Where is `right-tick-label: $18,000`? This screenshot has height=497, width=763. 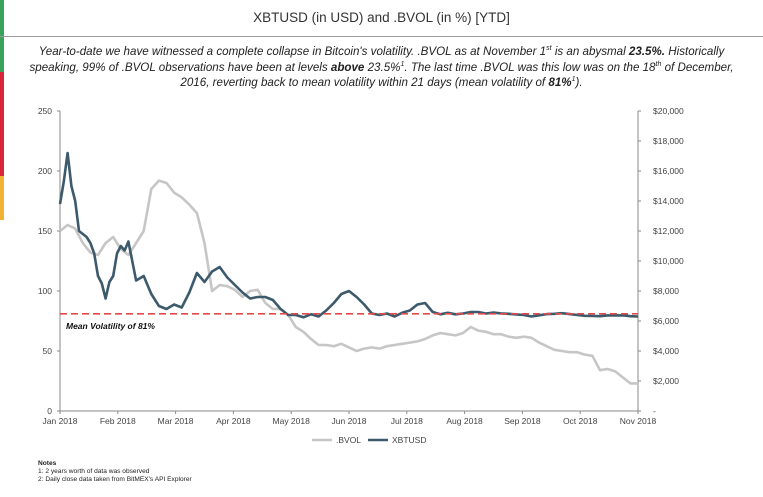
right-tick-label: $18,000 is located at coordinates (668, 141).